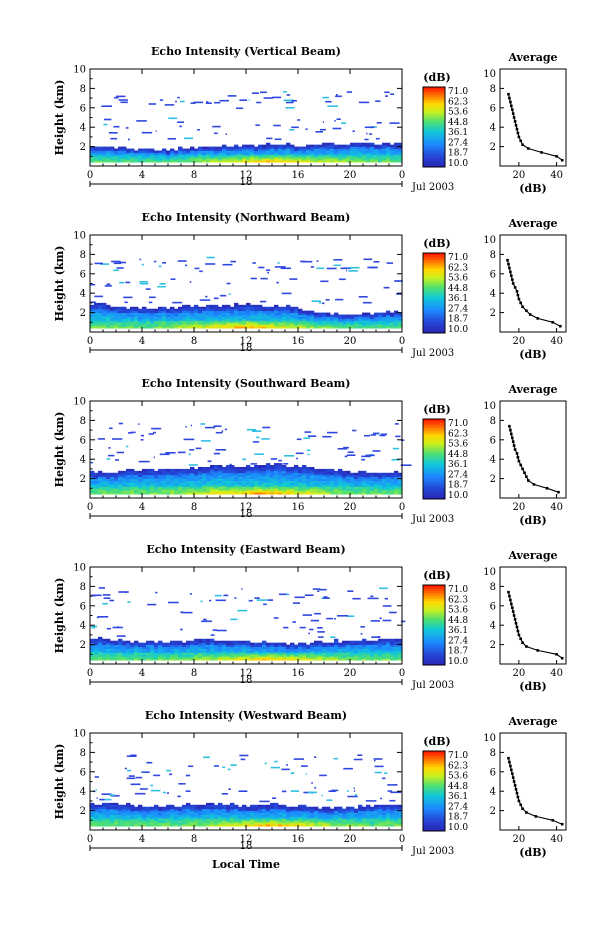 Image resolution: width=616 pixels, height=929 pixels. What do you see at coordinates (493, 587) in the screenshot?
I see `avg-y-tick-label: 8` at bounding box center [493, 587].